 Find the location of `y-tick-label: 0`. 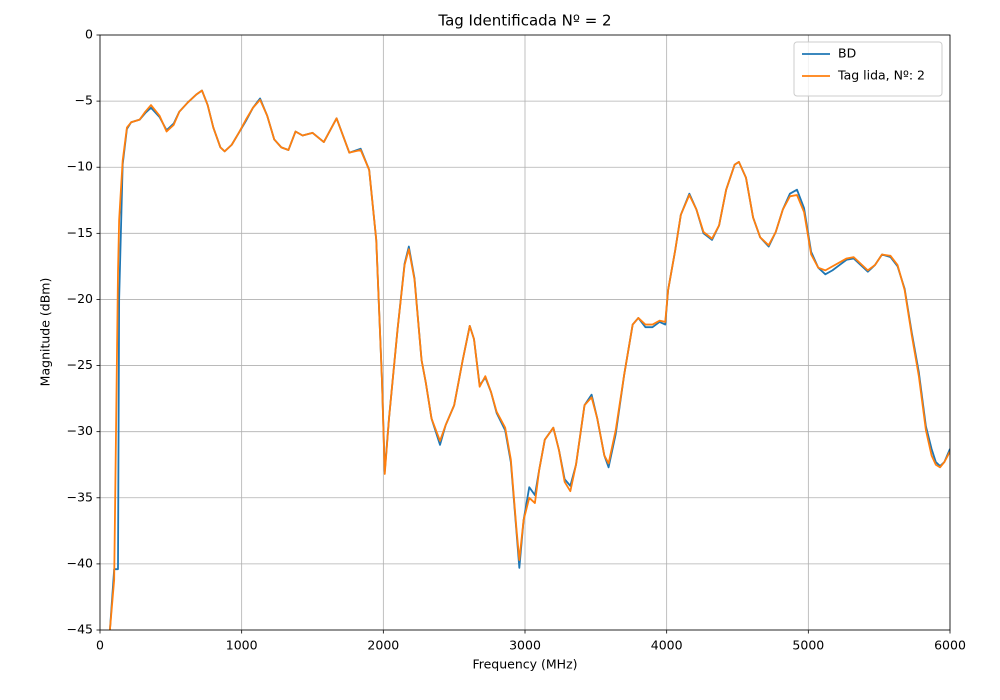

y-tick-label: 0 is located at coordinates (89, 34).